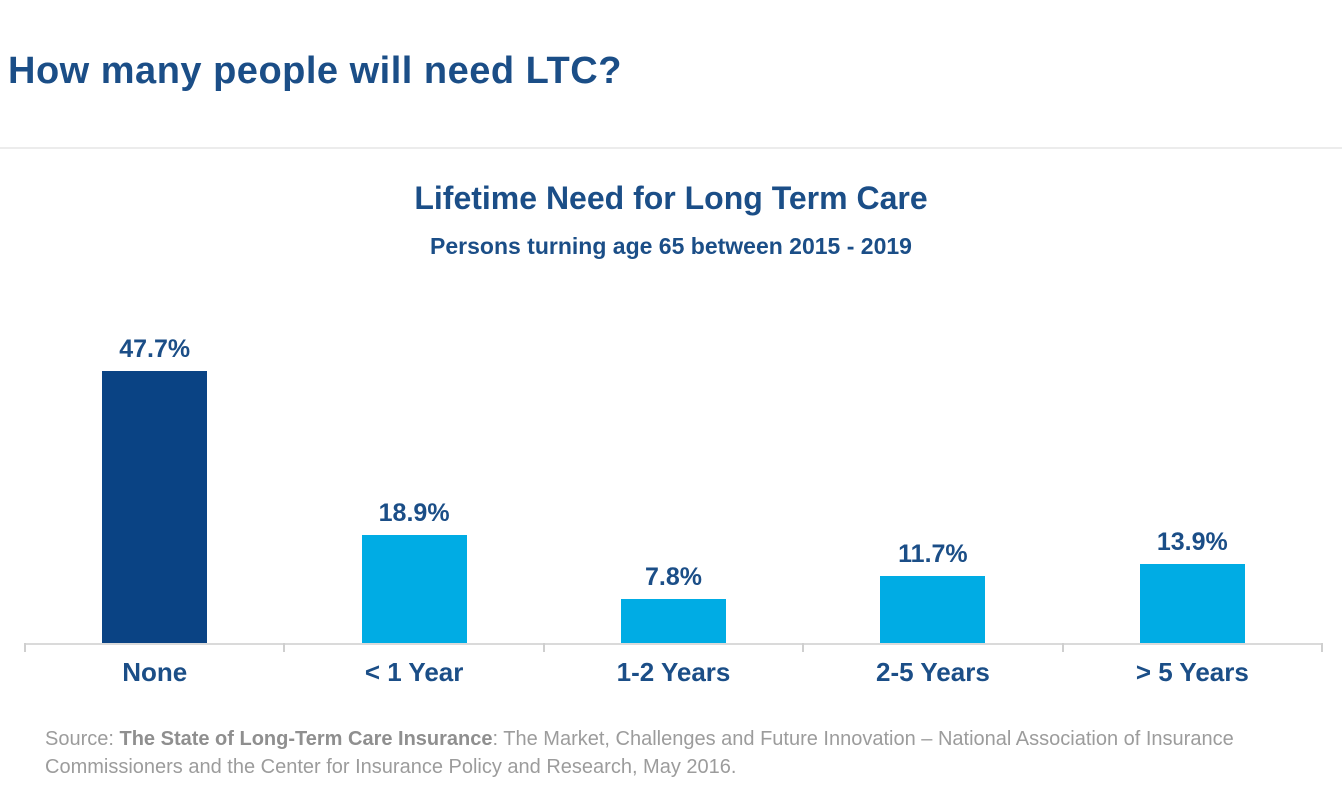 Image resolution: width=1342 pixels, height=800 pixels. What do you see at coordinates (155, 349) in the screenshot?
I see `bar-value-label: 47.7%` at bounding box center [155, 349].